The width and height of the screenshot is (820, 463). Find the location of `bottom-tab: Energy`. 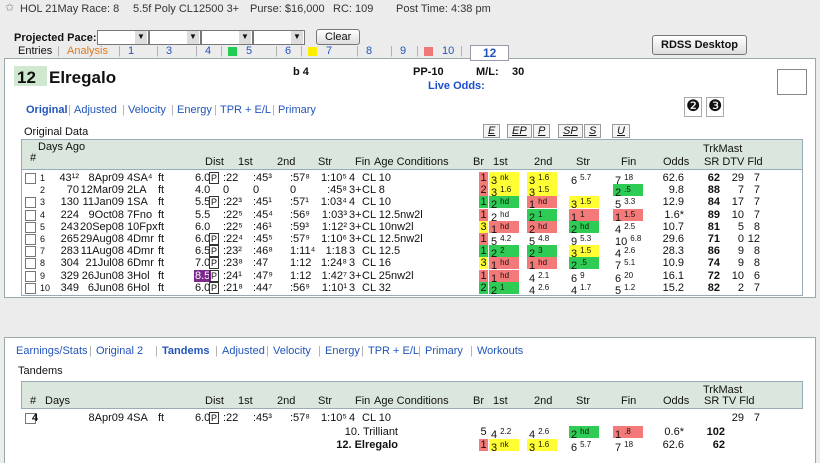

bottom-tab: Energy is located at coordinates (342, 351).